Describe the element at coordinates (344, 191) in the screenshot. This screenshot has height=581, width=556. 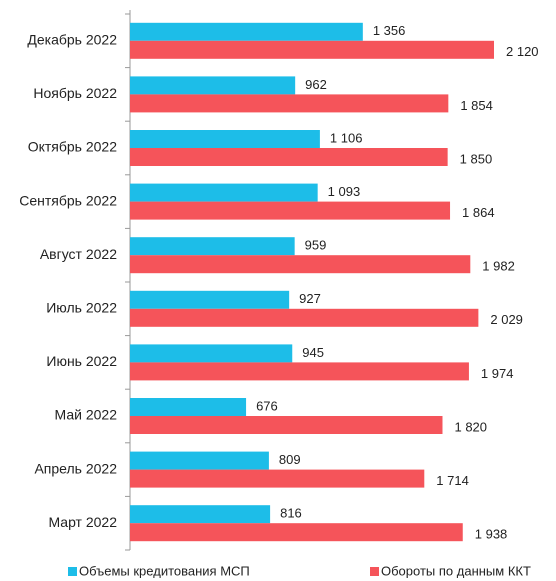
I see `value-label: 1 093` at that location.